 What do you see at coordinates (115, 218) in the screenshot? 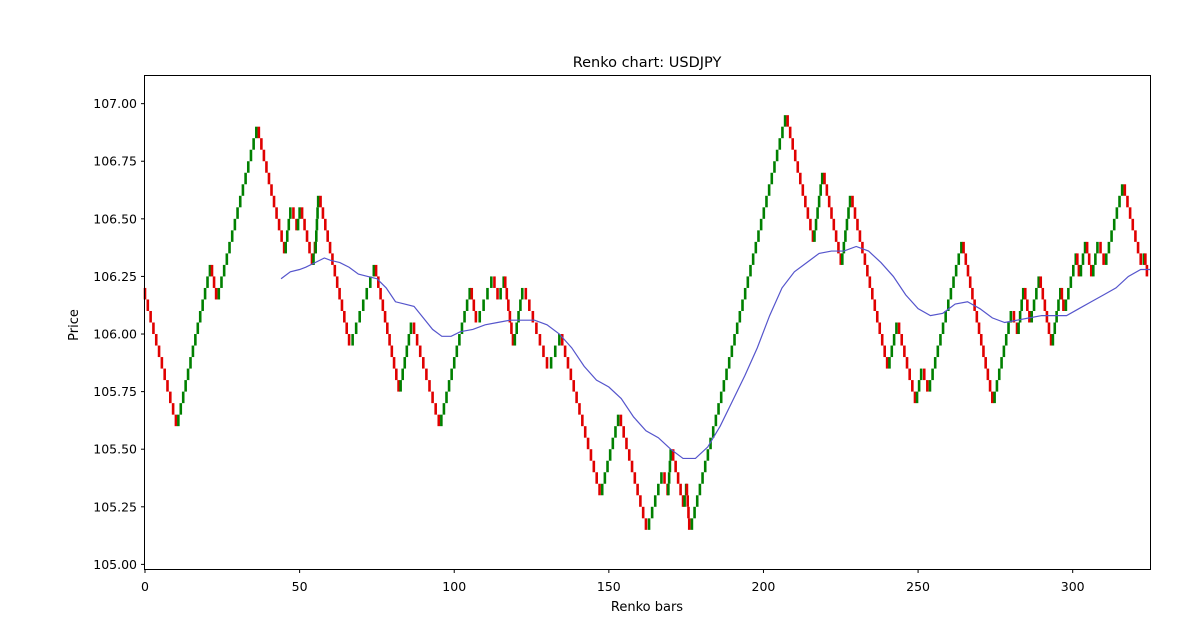
I see `y-tick-label: 106.50` at bounding box center [115, 218].